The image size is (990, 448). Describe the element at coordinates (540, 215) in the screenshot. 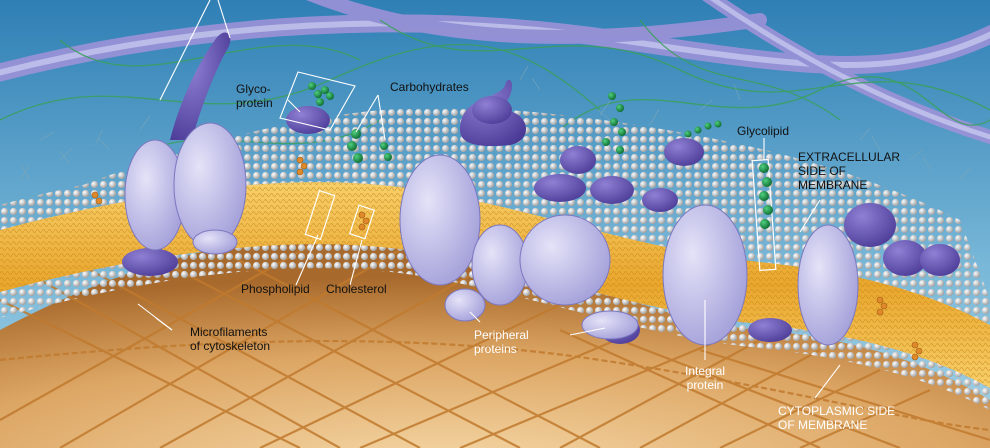

I see `callout-boxes` at that location.